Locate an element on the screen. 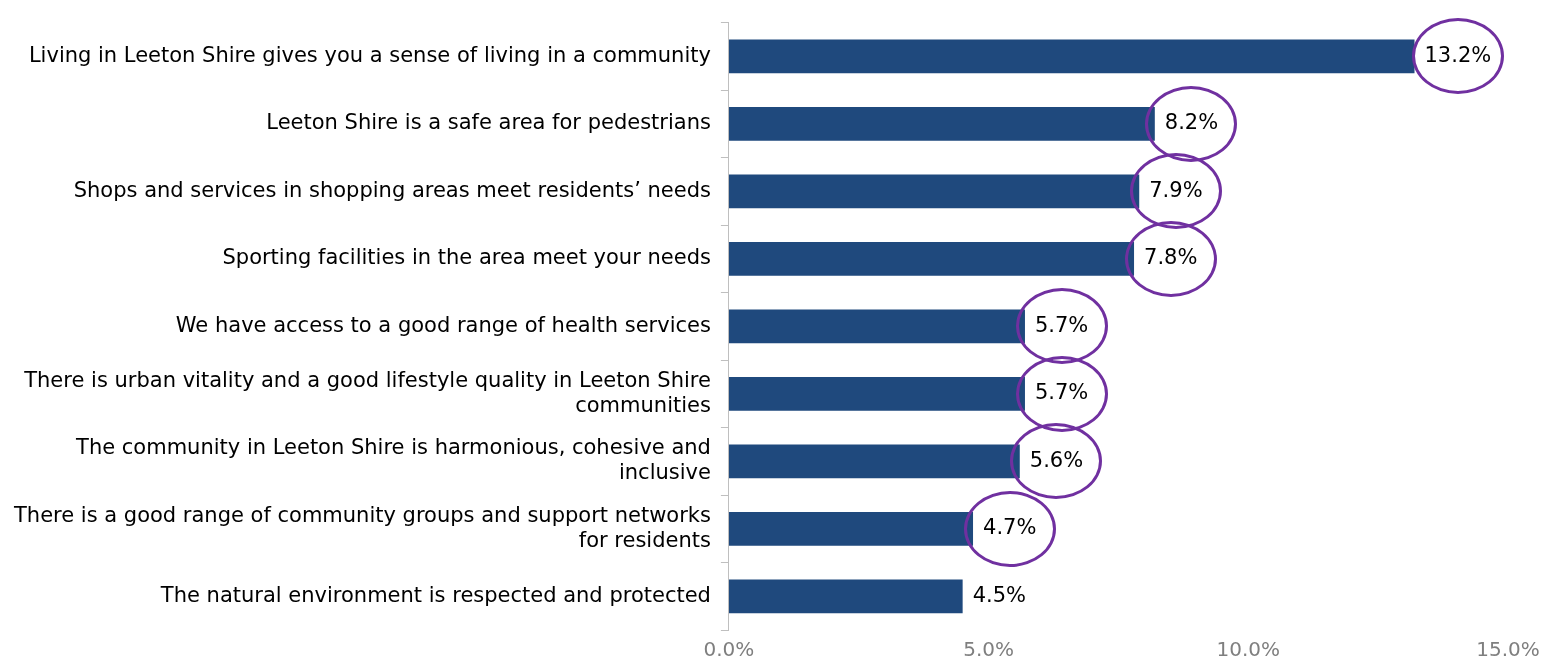  x-tick-label: 5.0% is located at coordinates (989, 649).